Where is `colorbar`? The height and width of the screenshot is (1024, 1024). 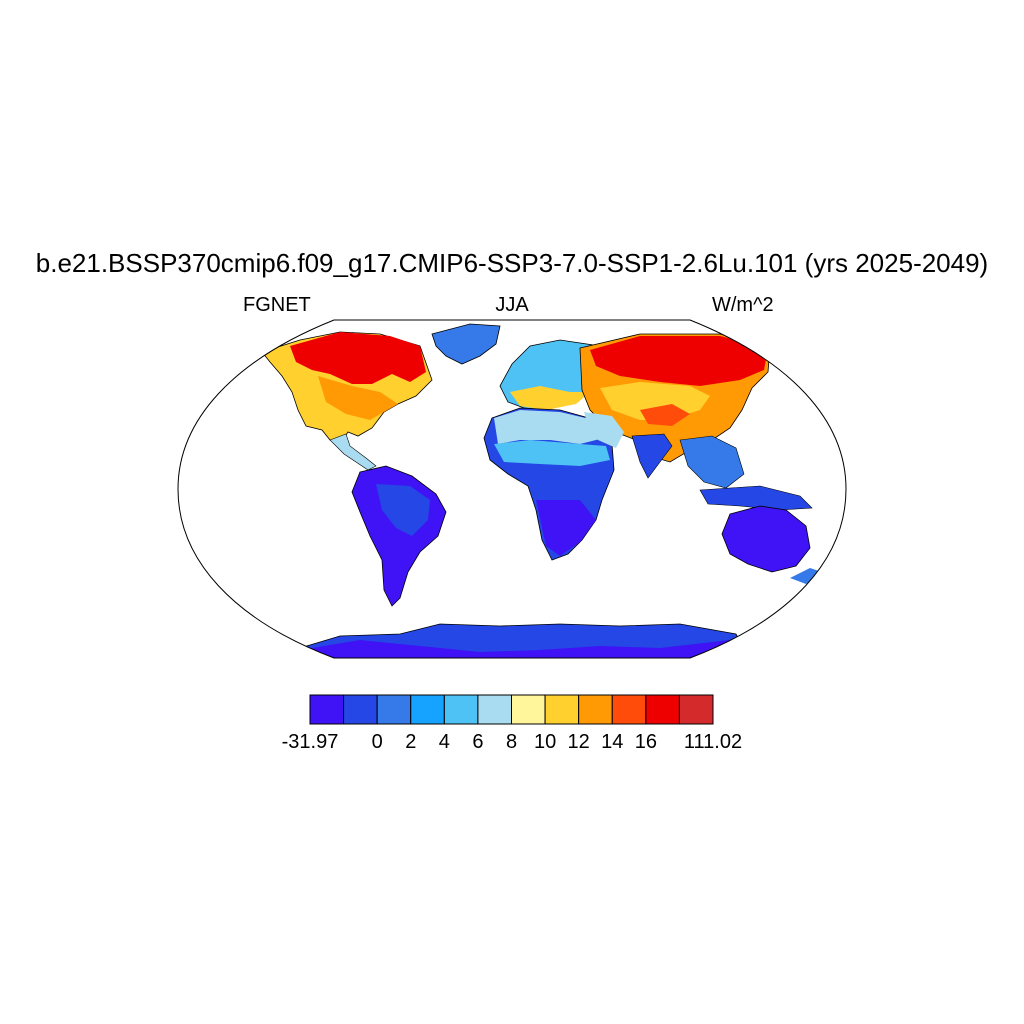 colorbar is located at coordinates (511, 709).